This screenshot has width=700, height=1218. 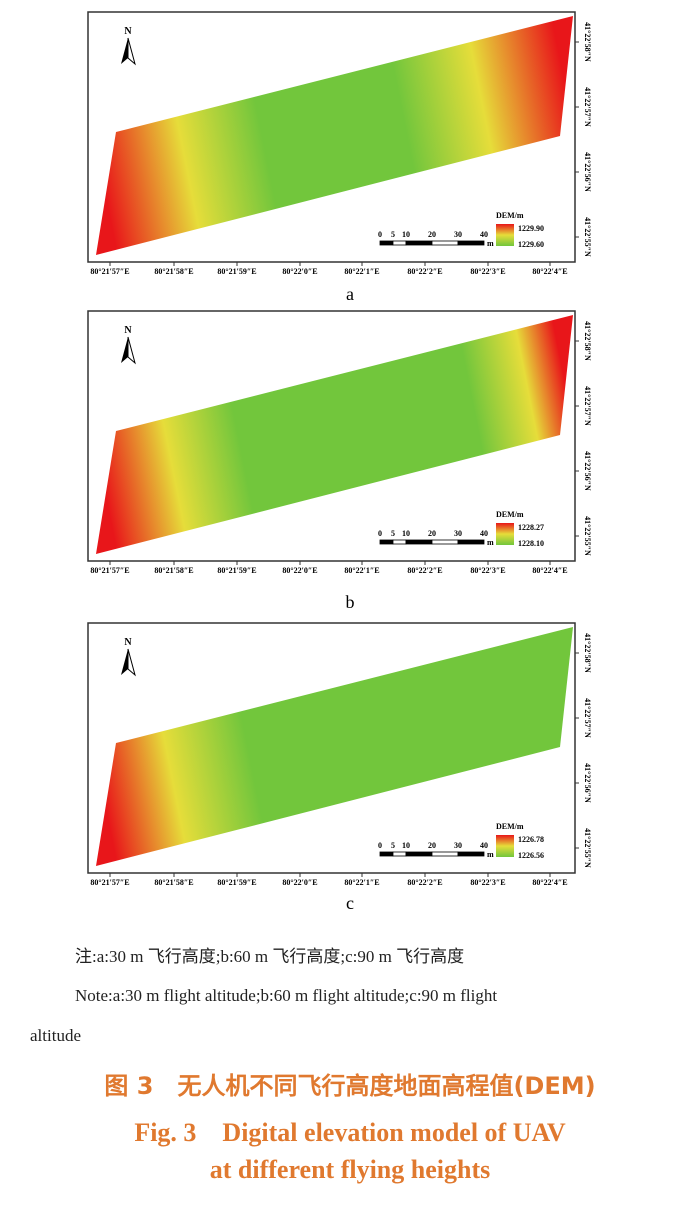 I want to click on panel-label-b: b, so click(x=350, y=602).